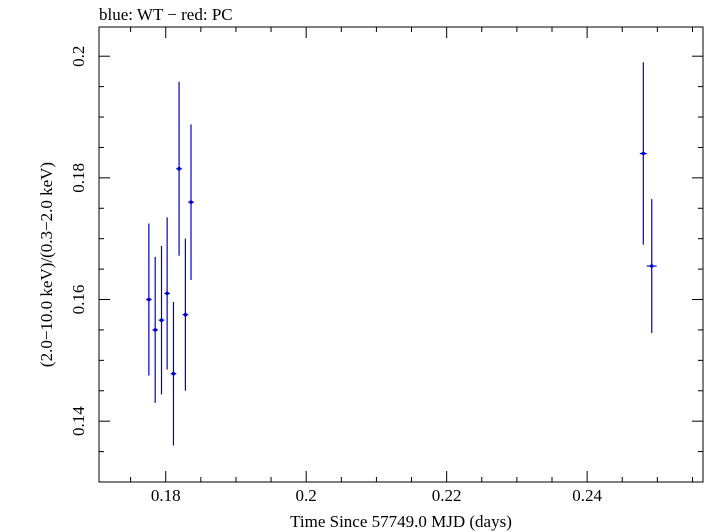 The width and height of the screenshot is (705, 532). What do you see at coordinates (166, 14) in the screenshot?
I see `chart-title: blue: WT − red: PC` at bounding box center [166, 14].